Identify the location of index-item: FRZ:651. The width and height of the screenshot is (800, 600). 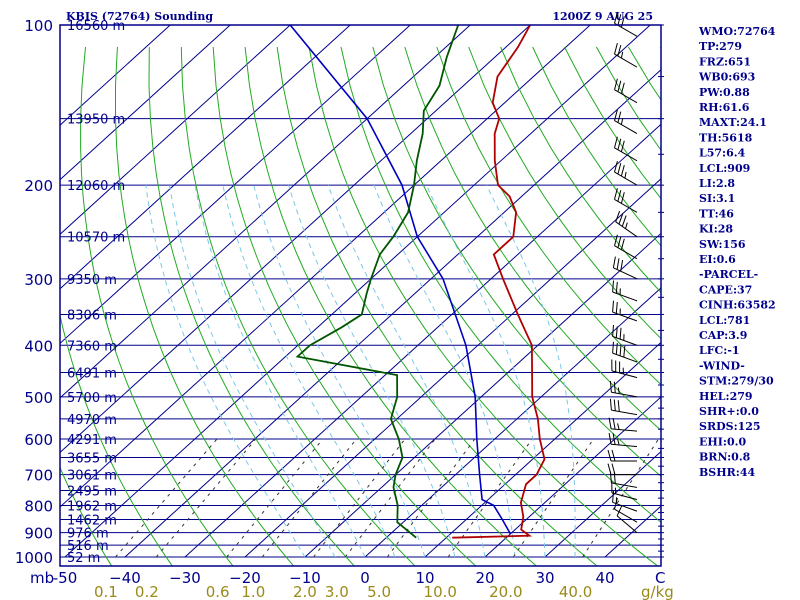
(725, 61).